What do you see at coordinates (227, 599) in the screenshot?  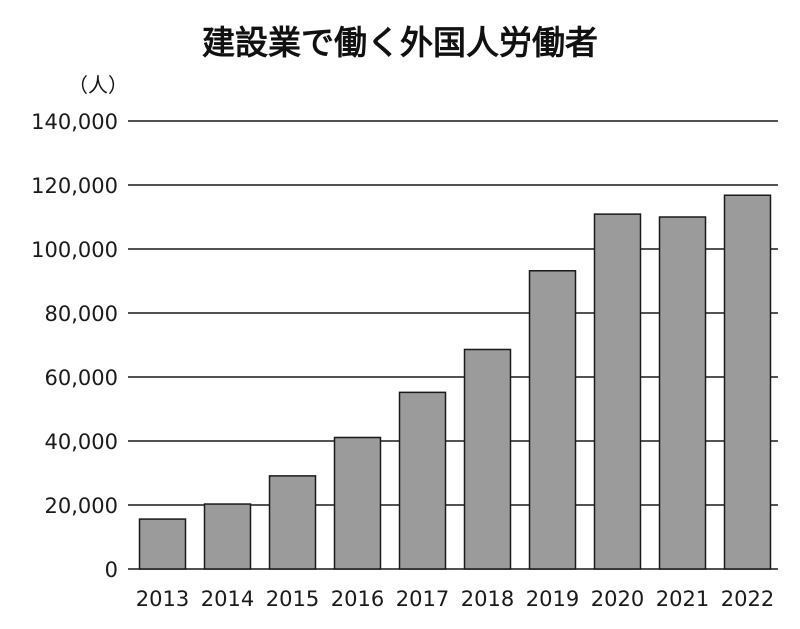 I see `x-tick-label: 2014` at bounding box center [227, 599].